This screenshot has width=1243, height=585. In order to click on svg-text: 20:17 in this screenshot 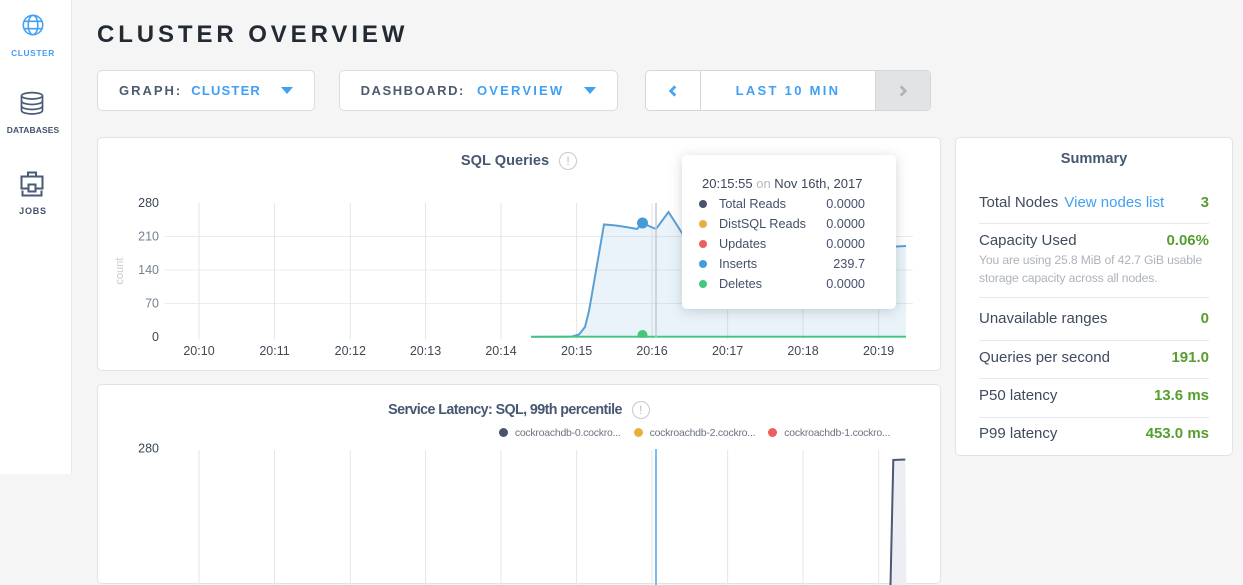, I will do `click(727, 351)`.